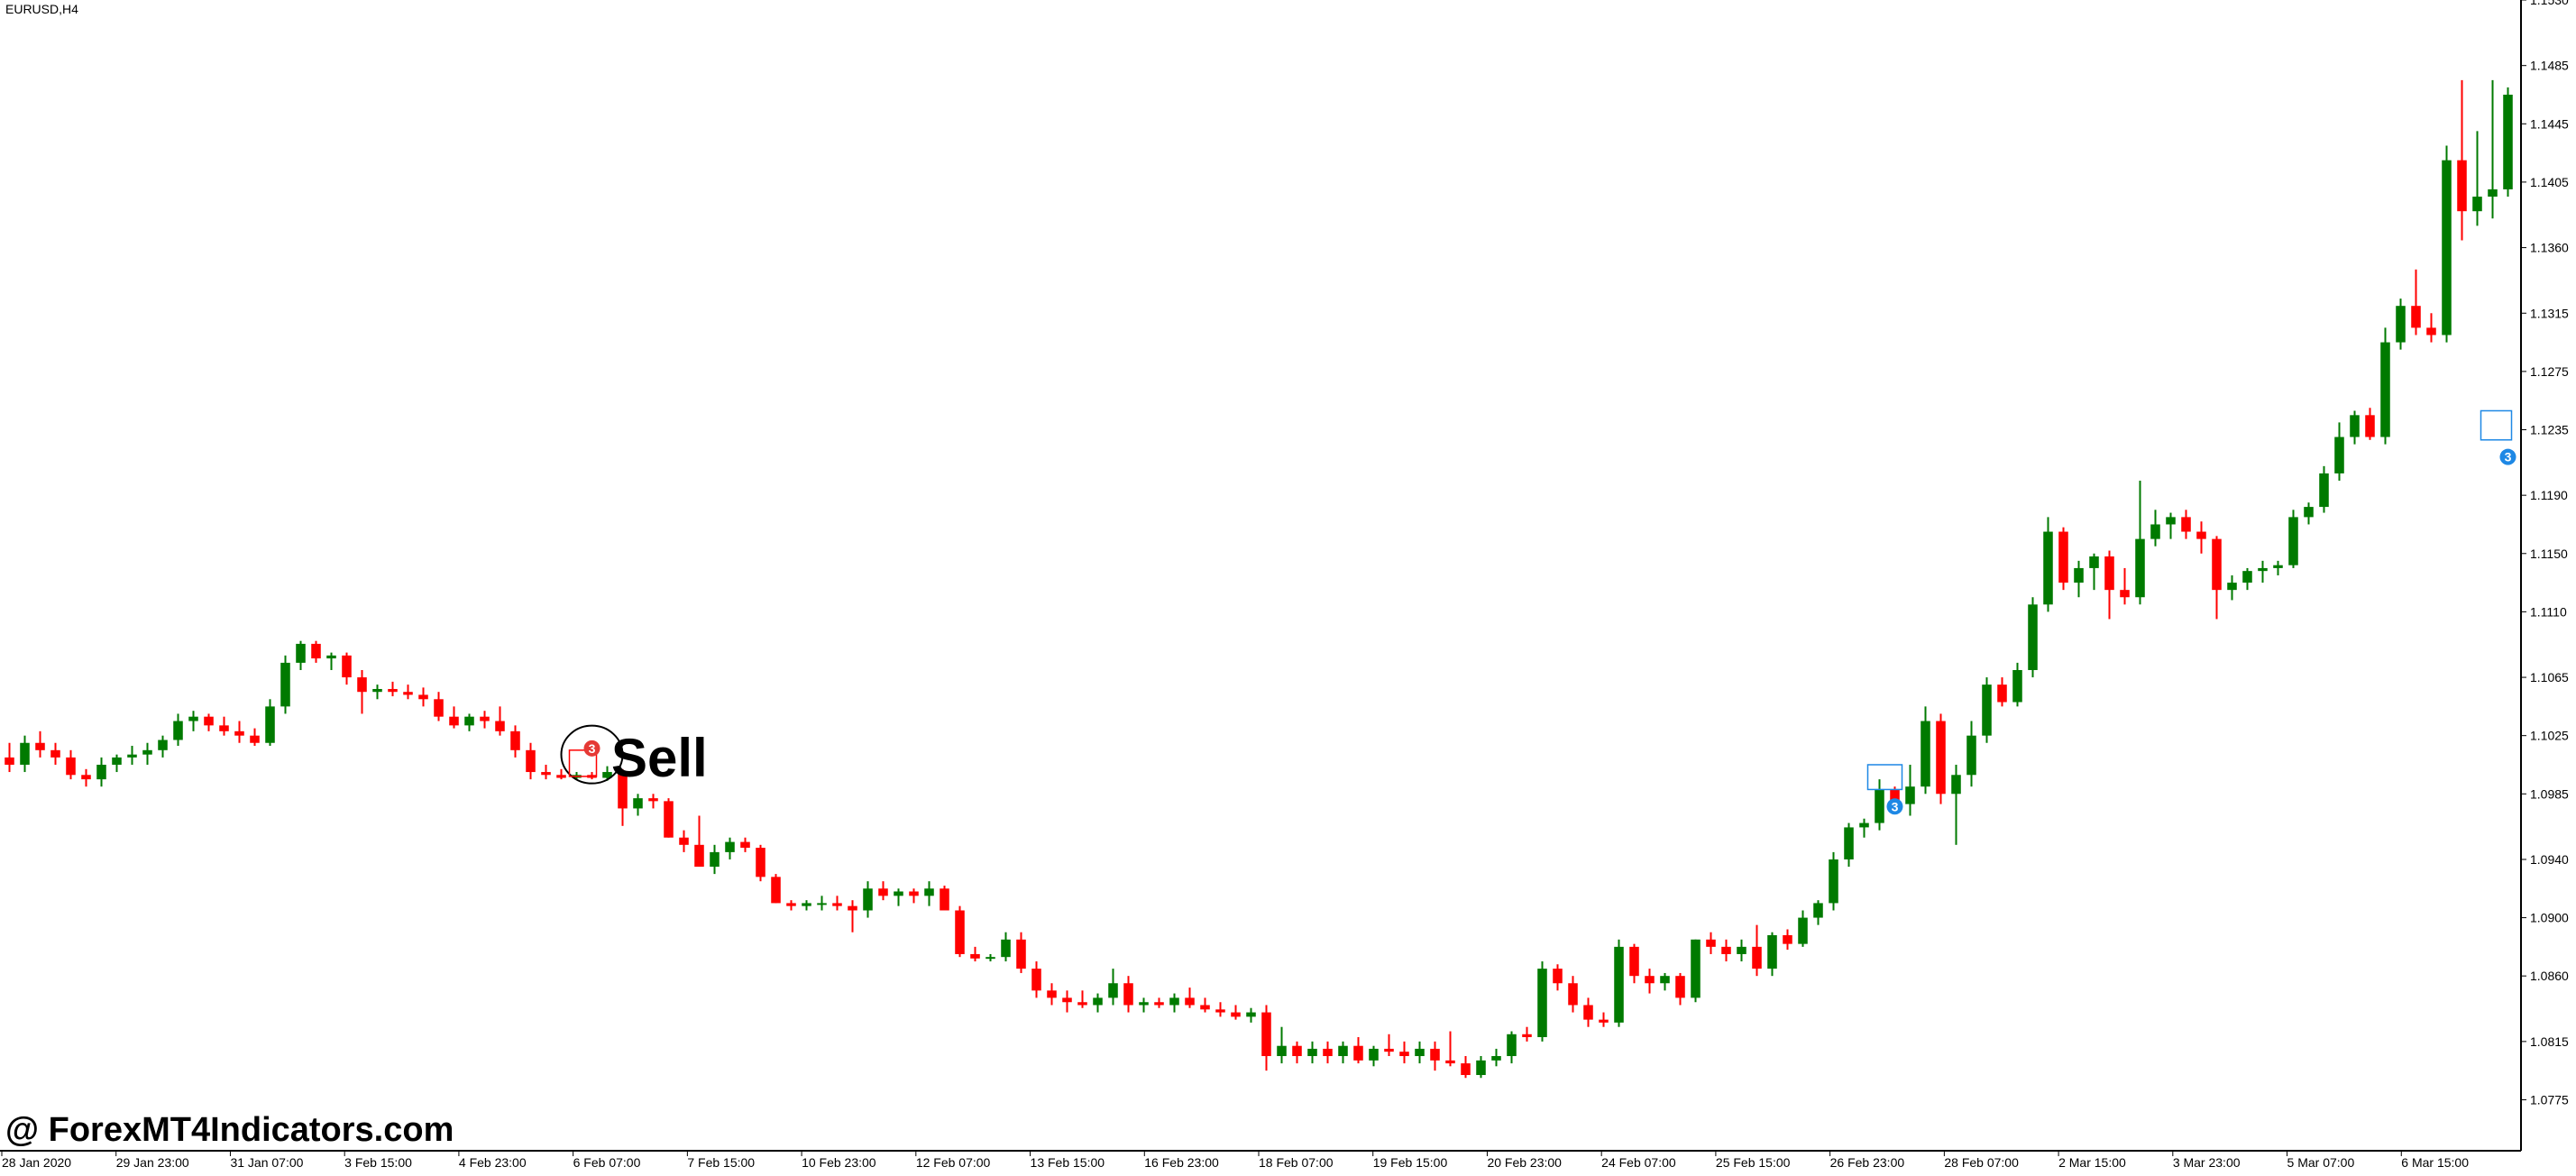 Image resolution: width=2576 pixels, height=1176 pixels. Describe the element at coordinates (2549, 66) in the screenshot. I see `price-tick-label: 1.1485` at that location.